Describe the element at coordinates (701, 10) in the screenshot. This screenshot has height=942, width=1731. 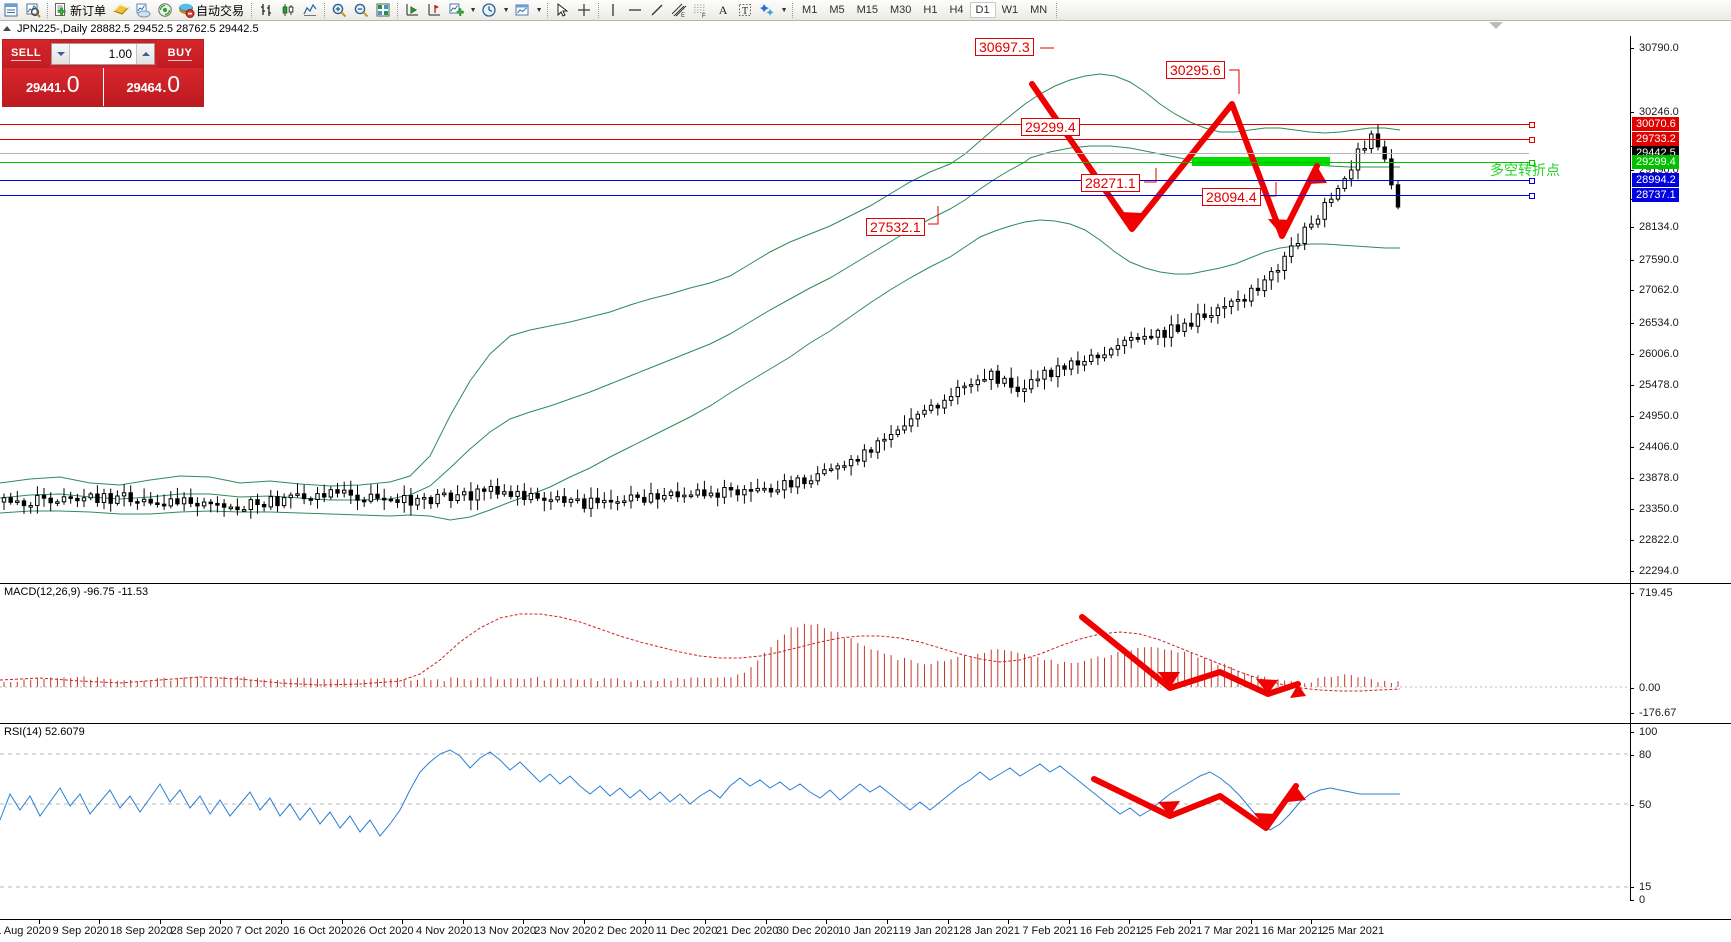
I see `fibonacci-icon: F` at that location.